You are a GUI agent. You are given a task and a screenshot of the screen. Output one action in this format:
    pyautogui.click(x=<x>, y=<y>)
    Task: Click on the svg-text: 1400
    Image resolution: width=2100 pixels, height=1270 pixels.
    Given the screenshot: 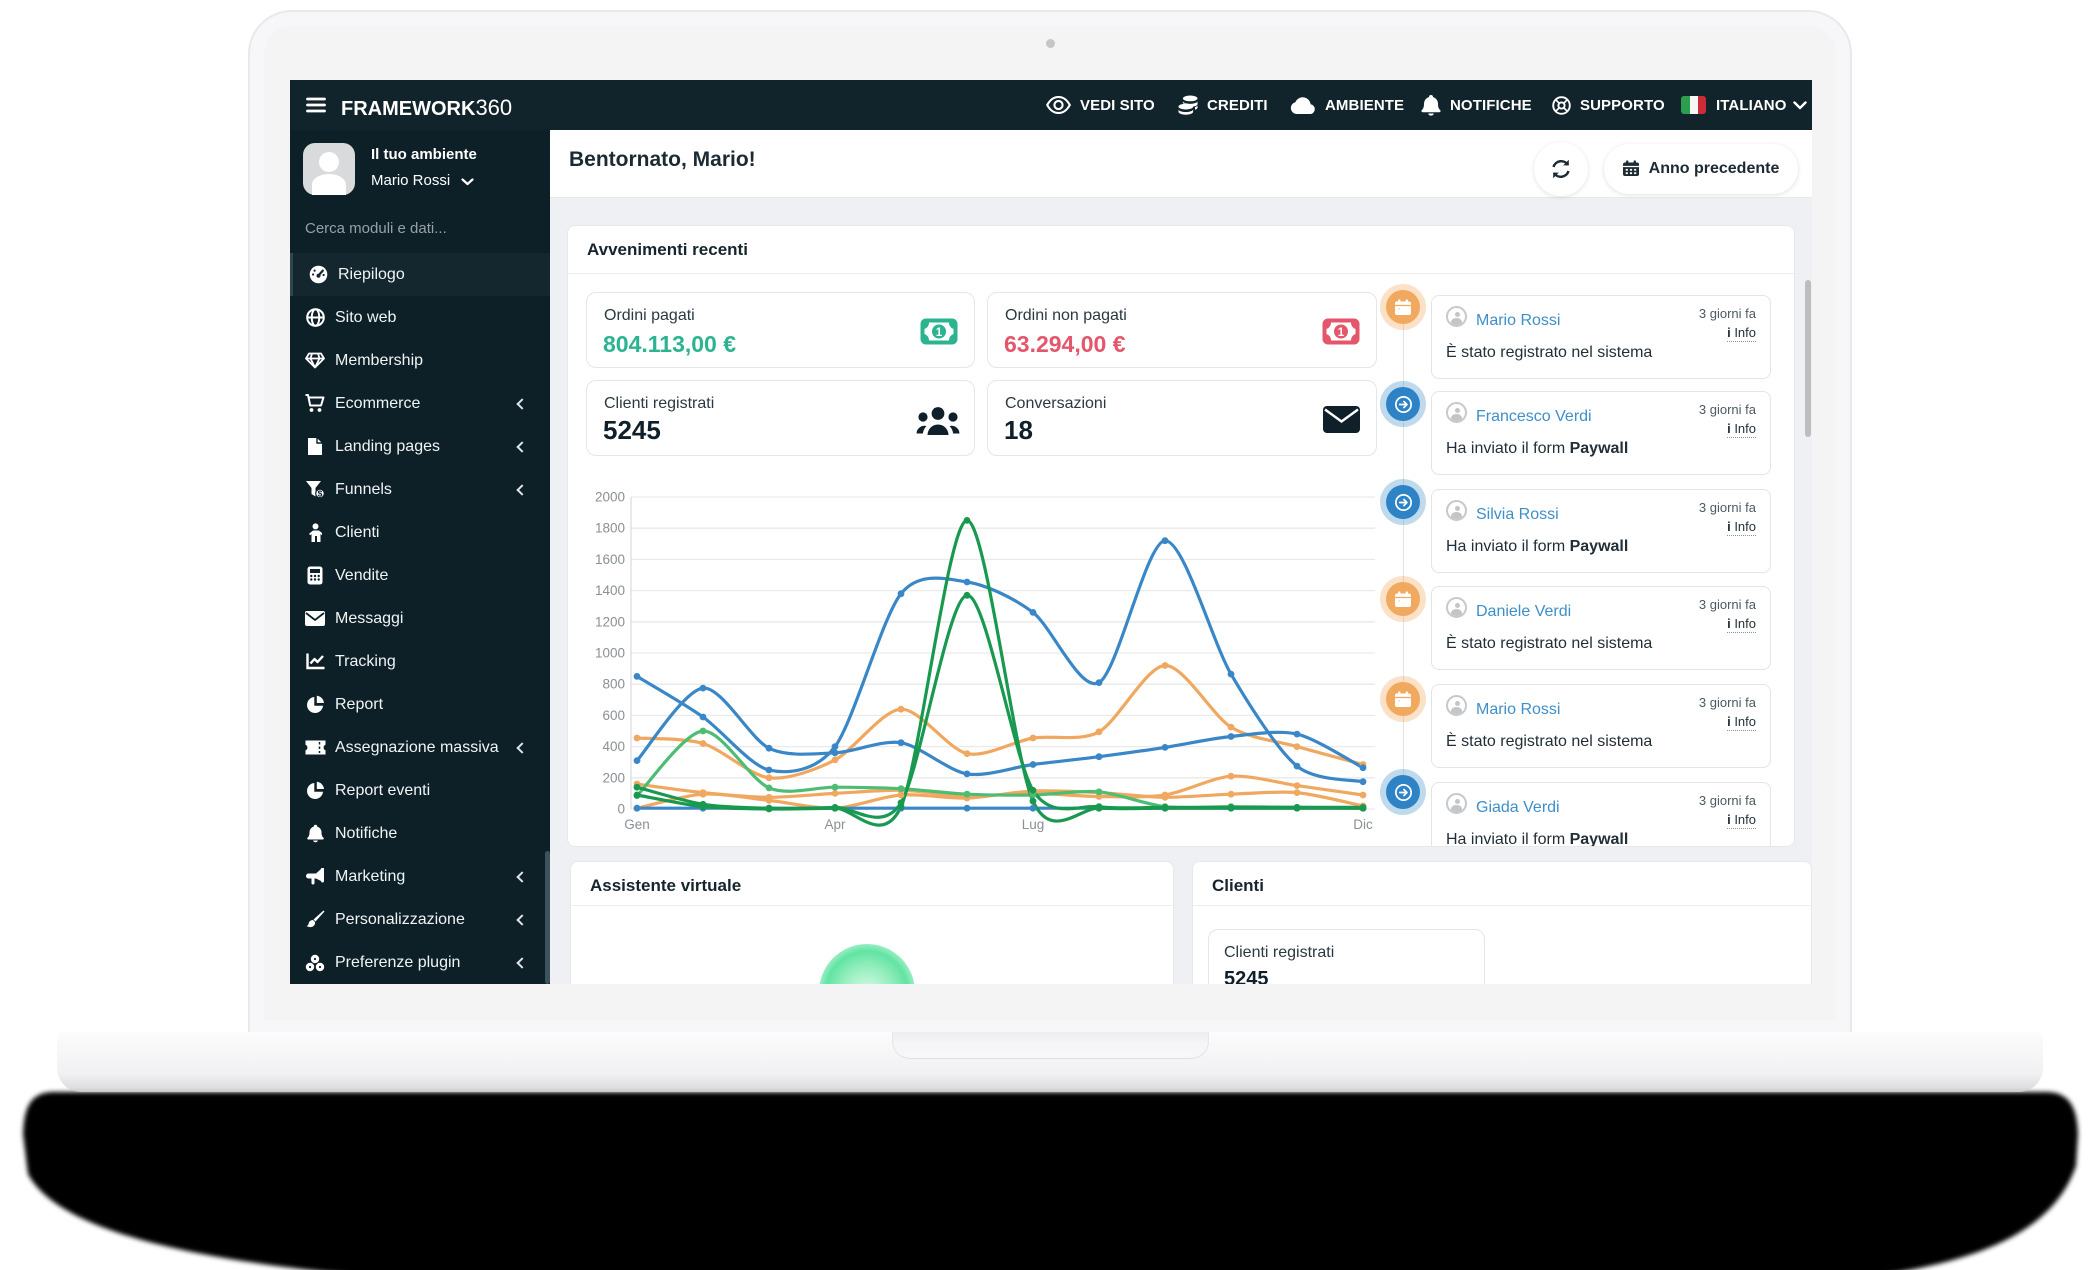 What is the action you would take?
    pyautogui.click(x=610, y=590)
    